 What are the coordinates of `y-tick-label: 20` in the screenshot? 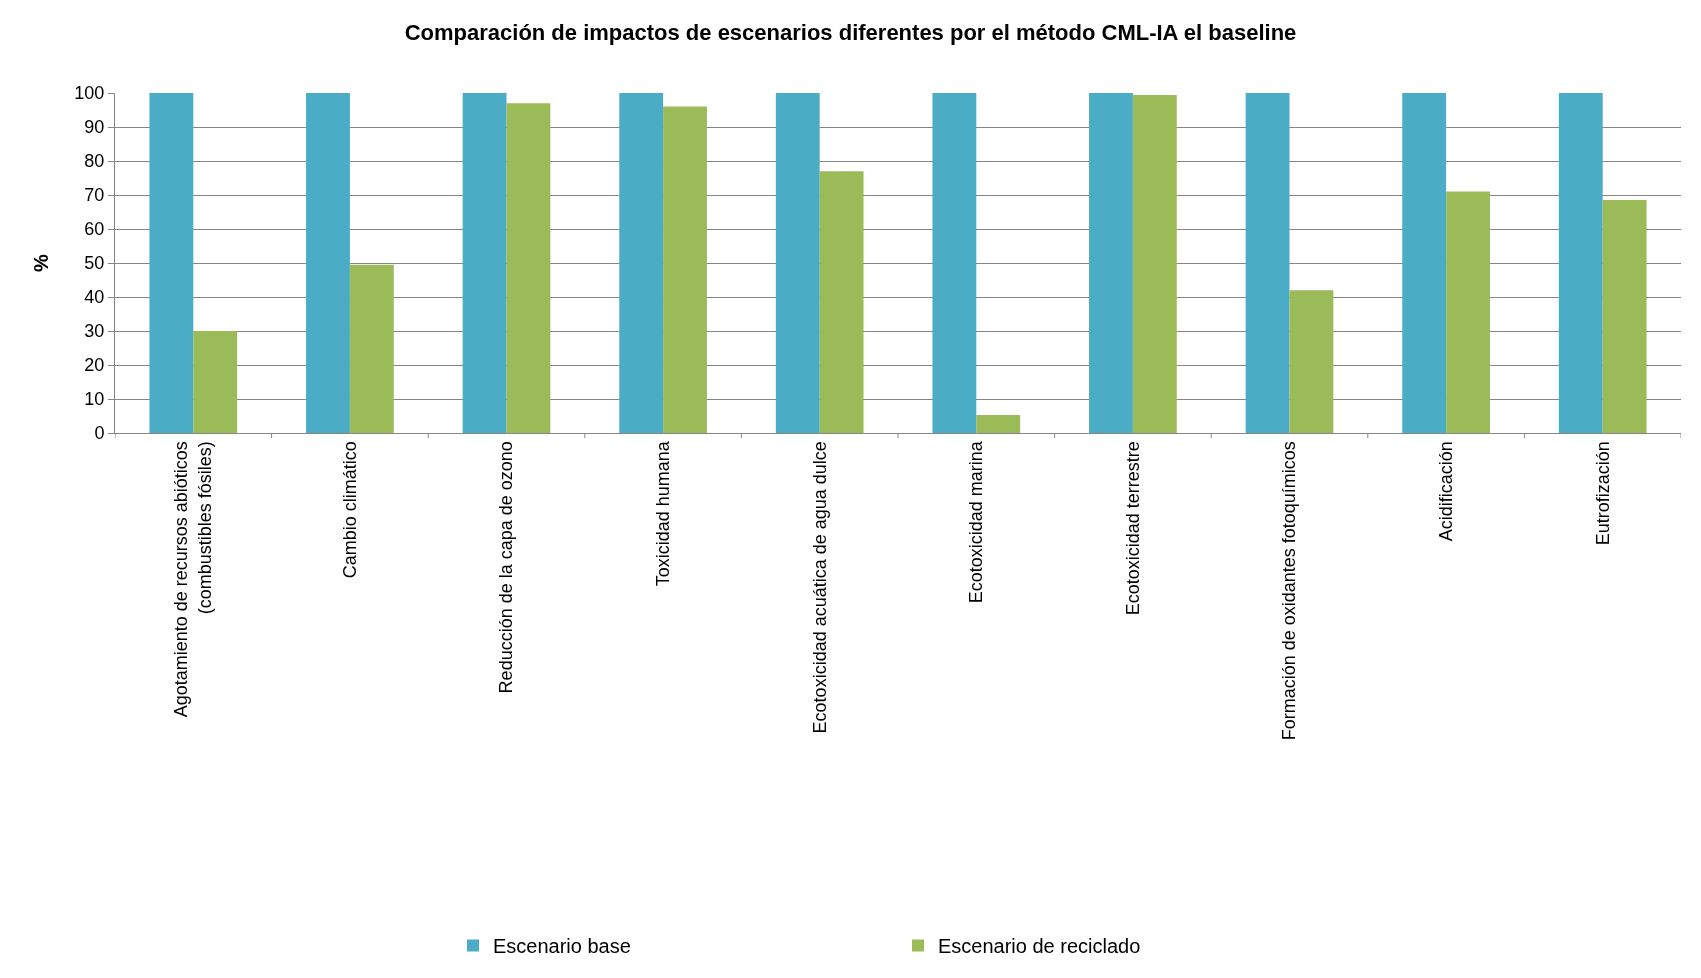 It's located at (94, 365).